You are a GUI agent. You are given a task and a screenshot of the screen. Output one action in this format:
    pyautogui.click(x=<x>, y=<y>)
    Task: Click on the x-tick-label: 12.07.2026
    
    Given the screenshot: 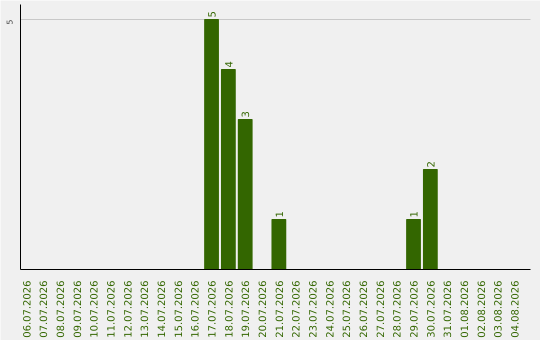 What is the action you would take?
    pyautogui.click(x=128, y=309)
    